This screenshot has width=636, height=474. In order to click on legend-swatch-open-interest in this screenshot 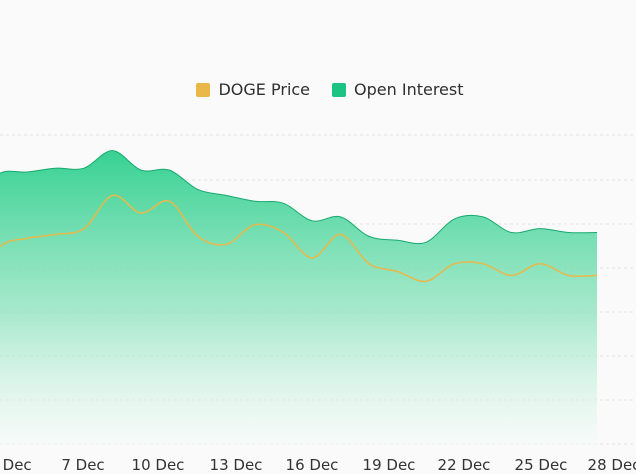, I will do `click(339, 89)`.